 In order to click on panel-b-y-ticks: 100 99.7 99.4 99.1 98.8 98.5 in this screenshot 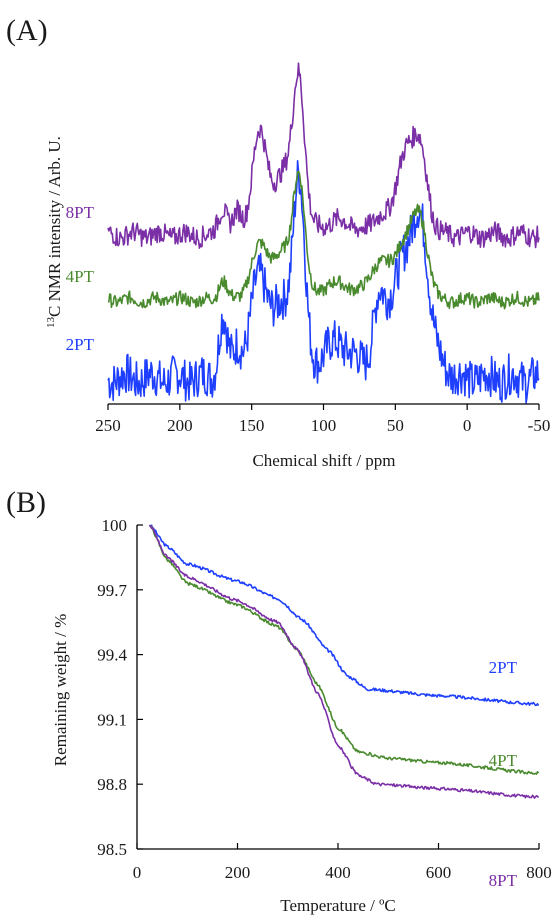, I will do `click(120, 687)`.